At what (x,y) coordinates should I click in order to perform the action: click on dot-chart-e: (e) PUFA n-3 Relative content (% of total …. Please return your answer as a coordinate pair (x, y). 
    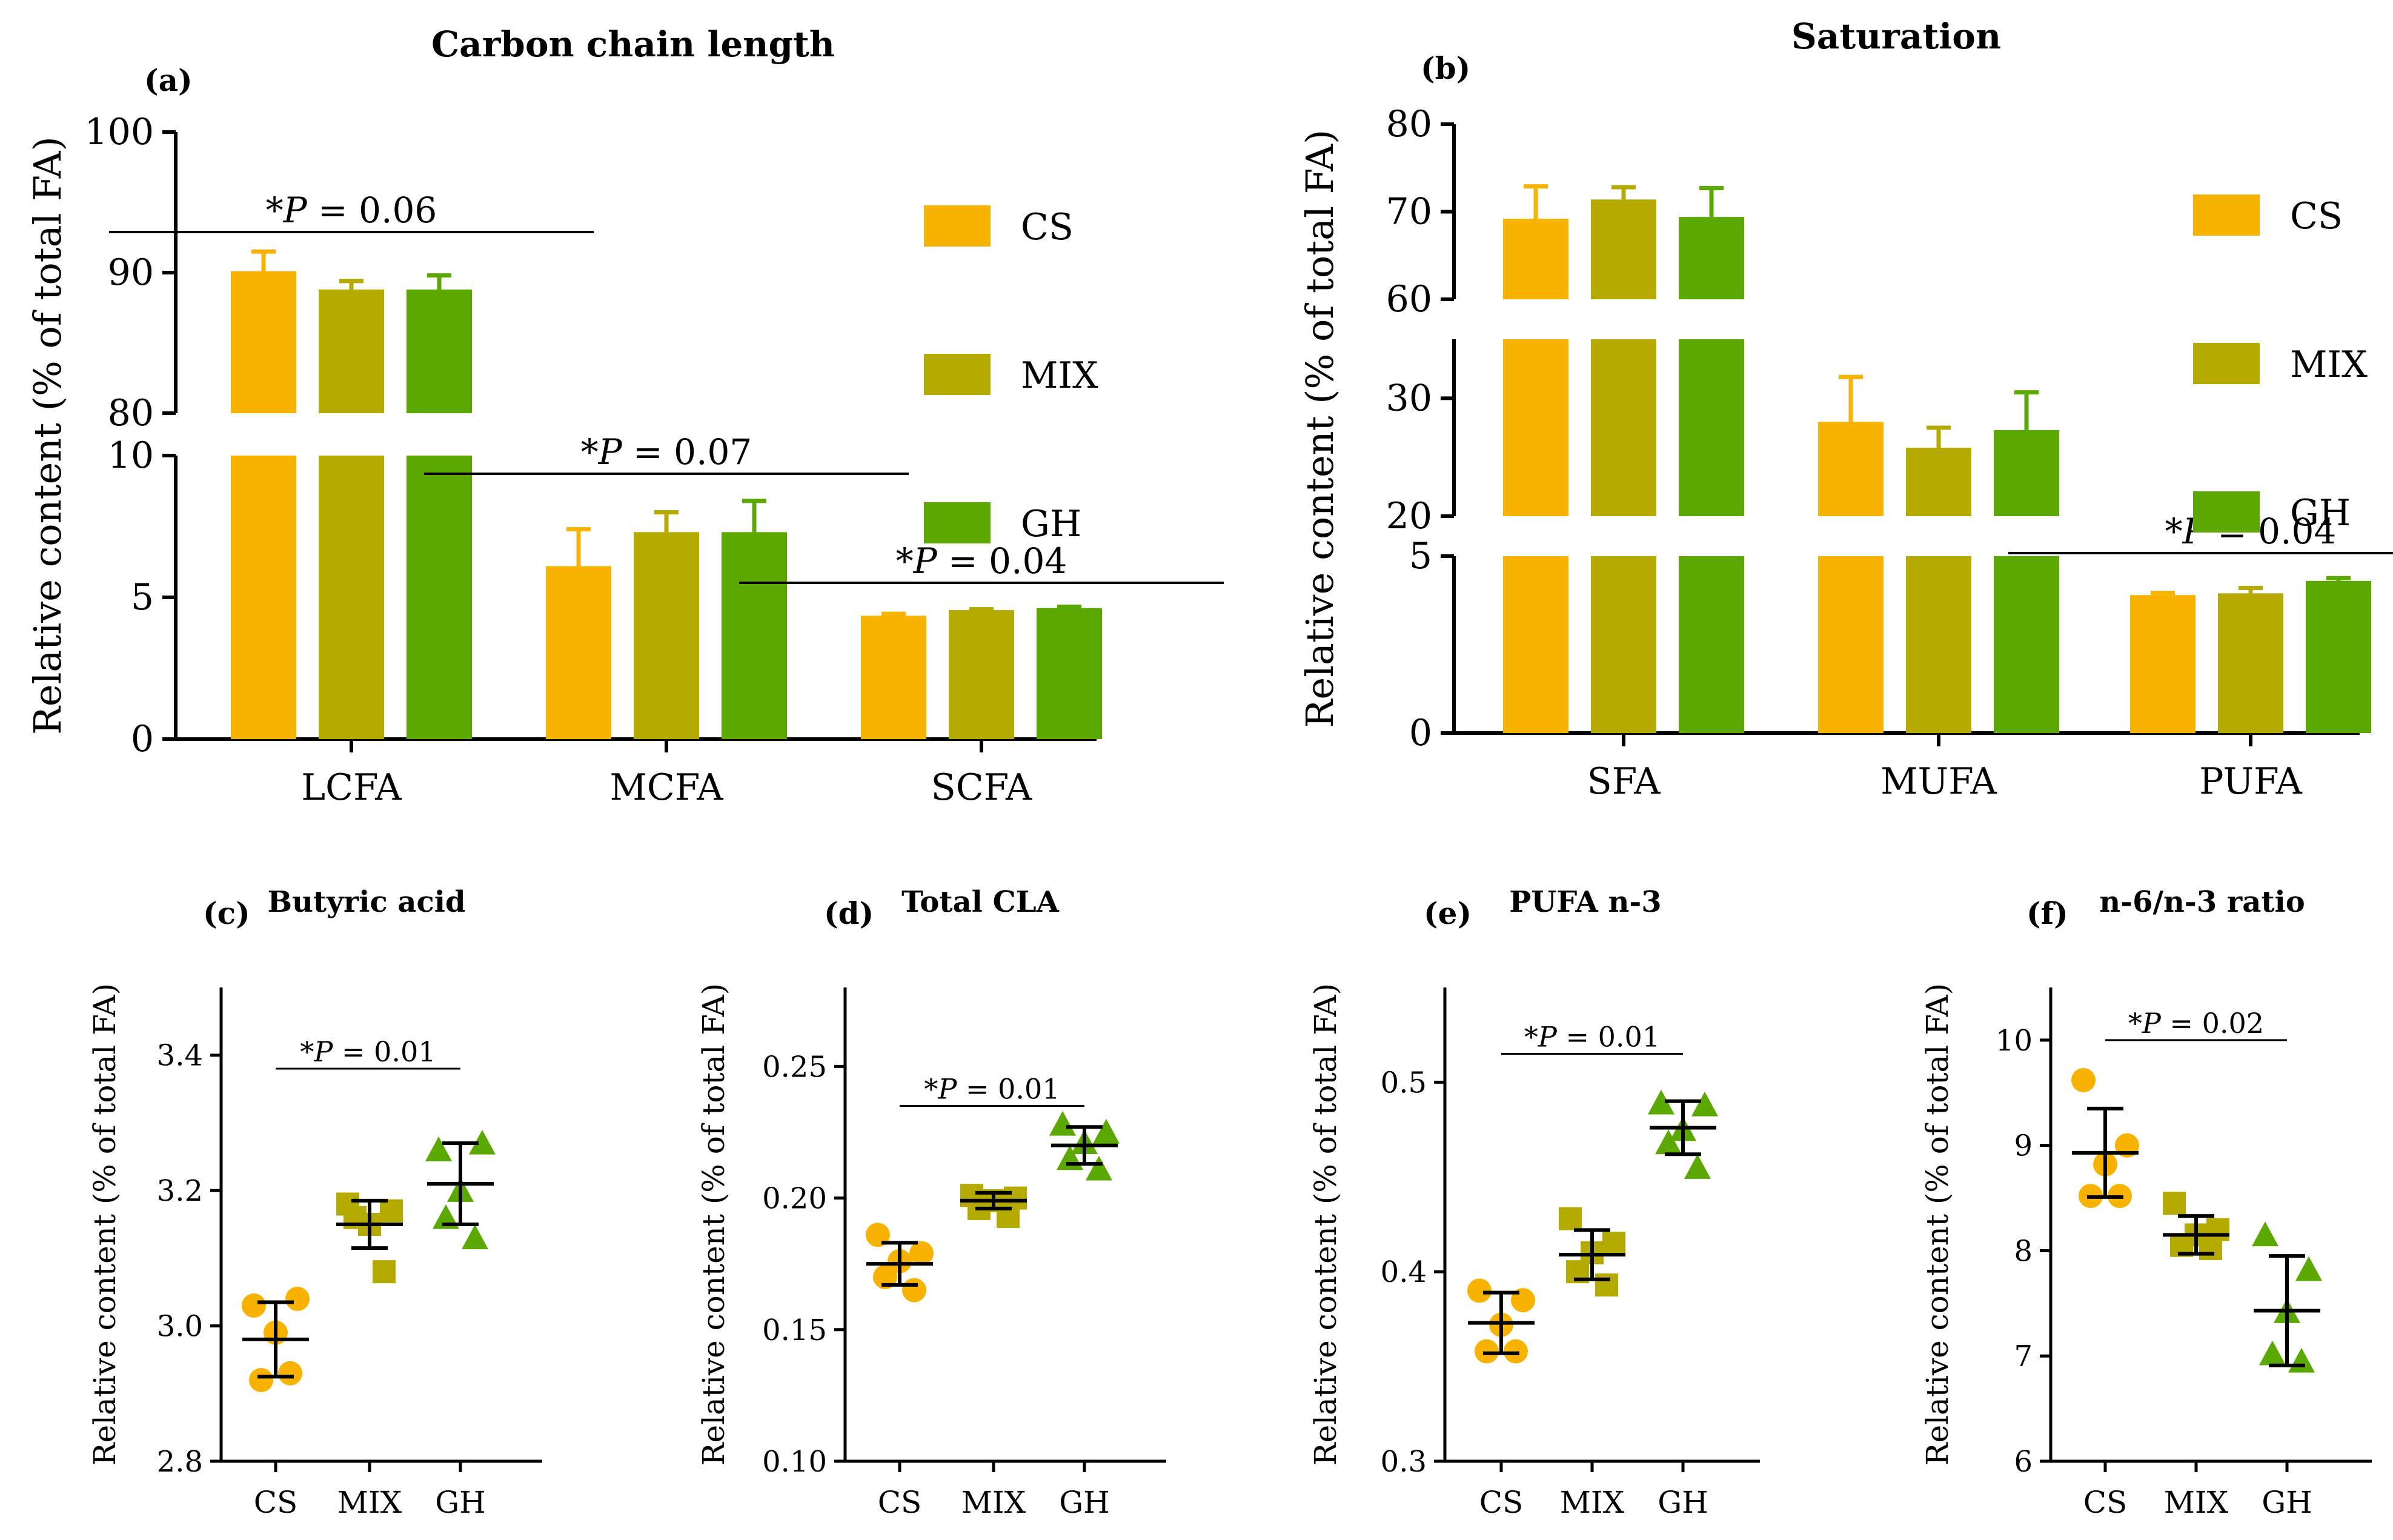
    Looking at the image, I should click on (1534, 1203).